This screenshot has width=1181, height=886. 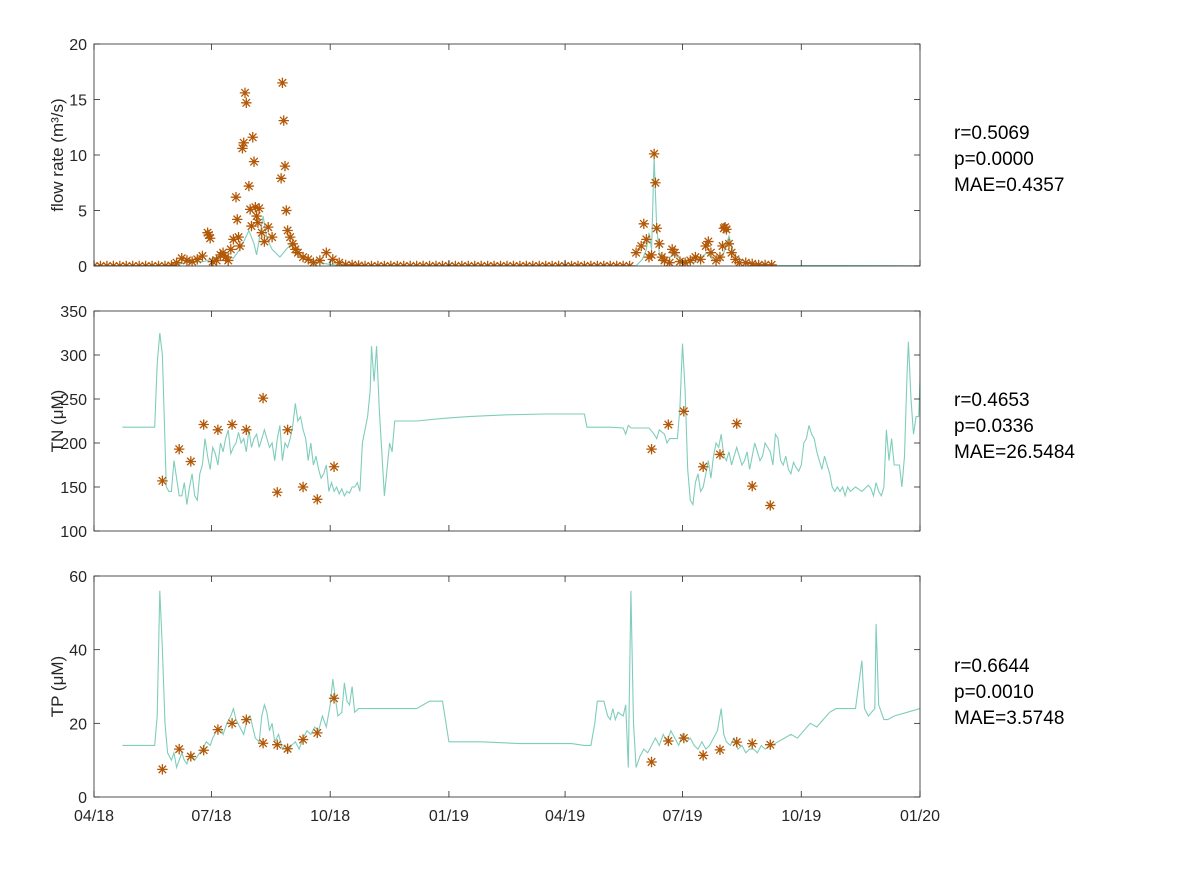 I want to click on x-tick-label: 04/19, so click(x=565, y=816).